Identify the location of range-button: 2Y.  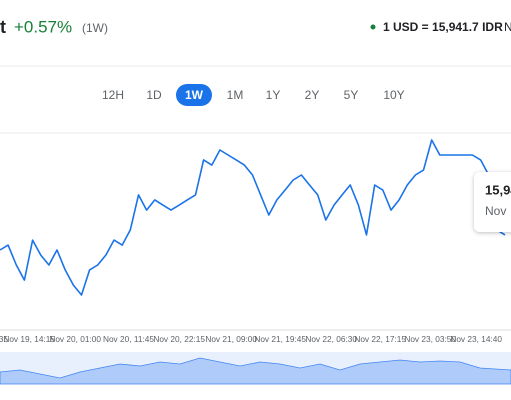
(312, 95).